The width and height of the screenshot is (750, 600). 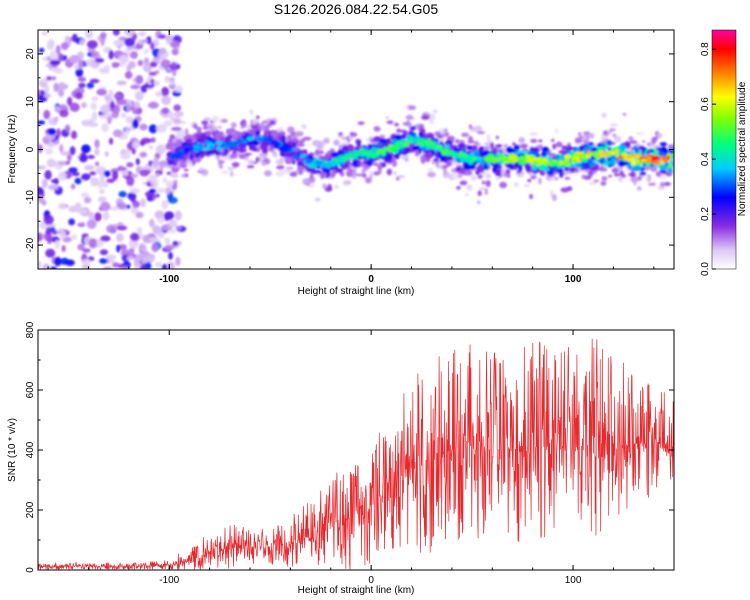 What do you see at coordinates (169, 279) in the screenshot?
I see `x-tick-label: -100` at bounding box center [169, 279].